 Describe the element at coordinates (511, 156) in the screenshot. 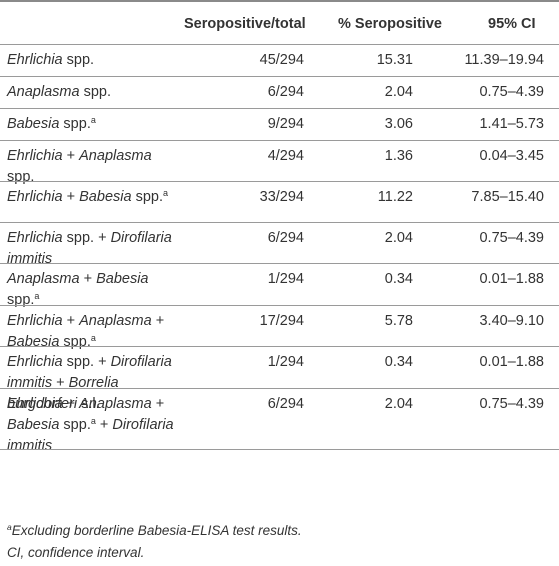

I see `cell-95-ci: 0.04–3.45` at that location.